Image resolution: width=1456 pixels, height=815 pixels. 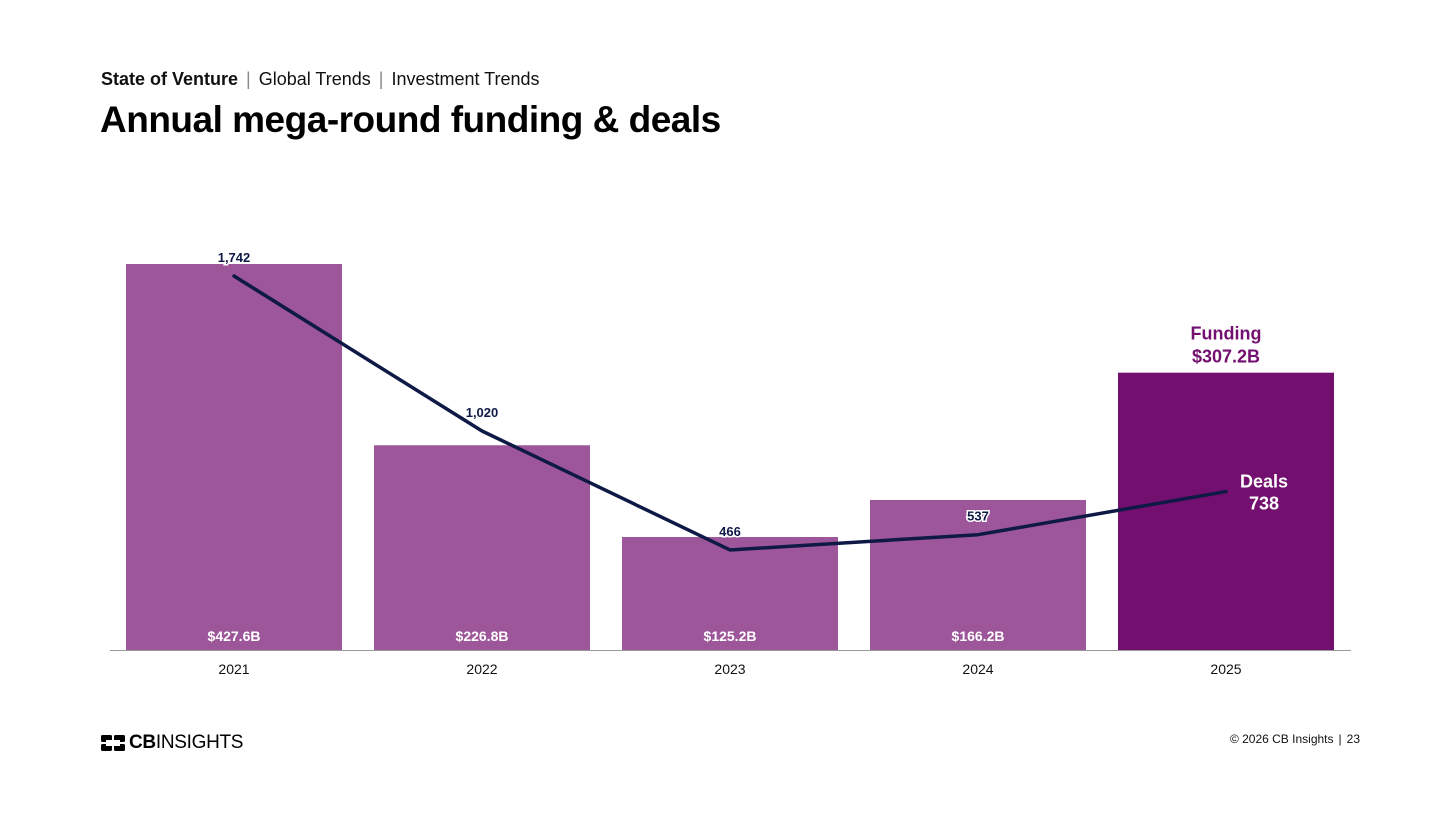 What do you see at coordinates (1225, 669) in the screenshot?
I see `x-tick-label-2025: 2025` at bounding box center [1225, 669].